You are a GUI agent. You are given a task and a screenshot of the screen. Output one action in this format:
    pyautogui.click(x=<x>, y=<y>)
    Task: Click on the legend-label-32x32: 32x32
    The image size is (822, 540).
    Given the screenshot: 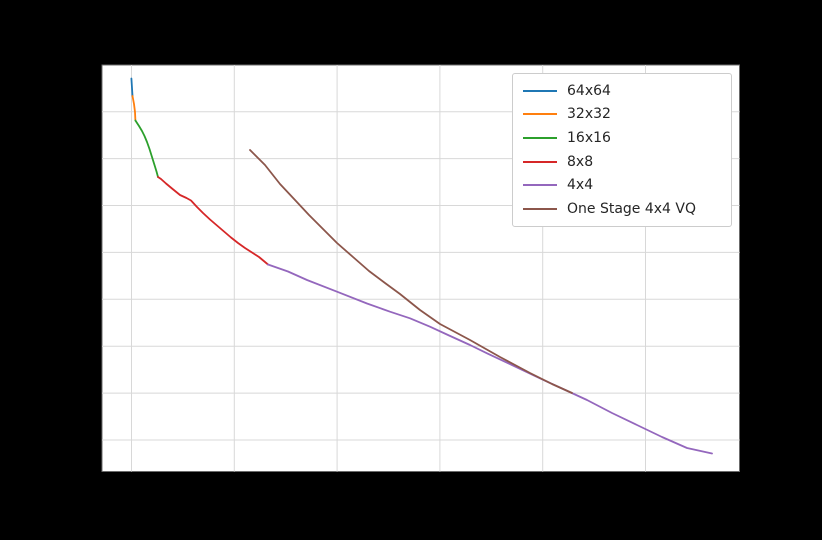 What is the action you would take?
    pyautogui.click(x=589, y=114)
    